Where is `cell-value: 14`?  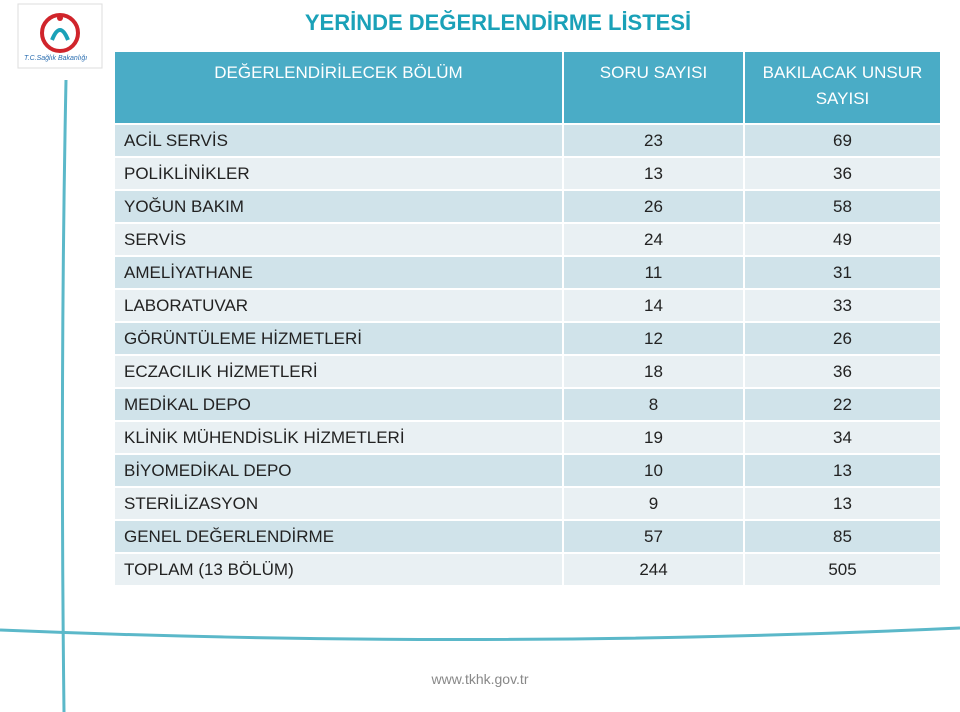
cell-value: 14 is located at coordinates (653, 305).